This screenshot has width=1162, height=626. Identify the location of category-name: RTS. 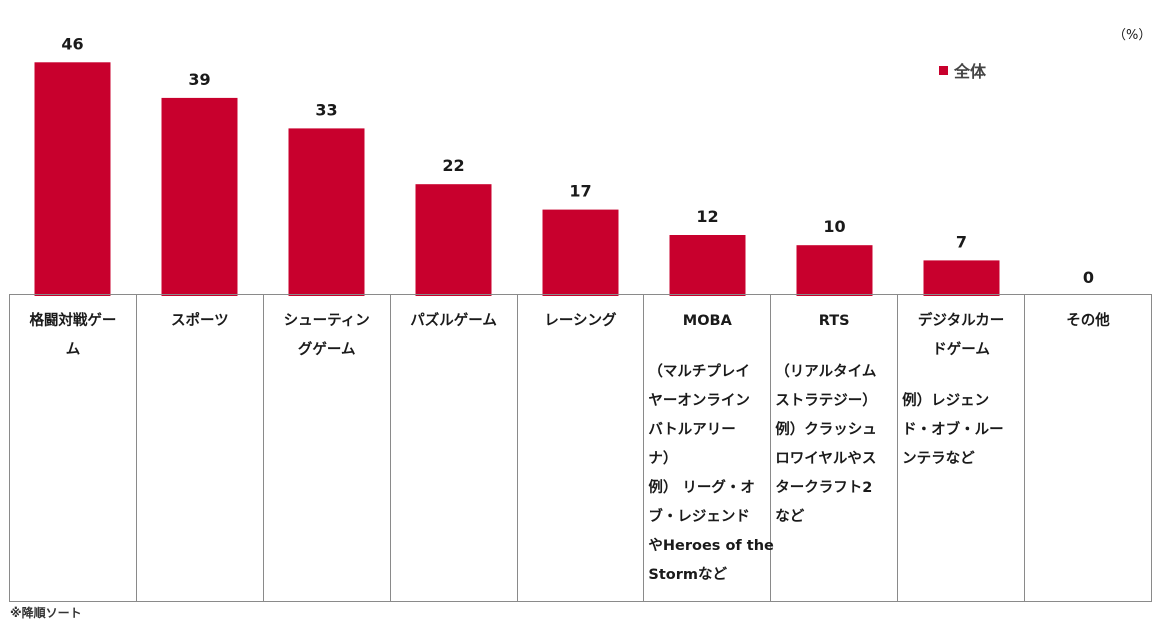
(834, 321).